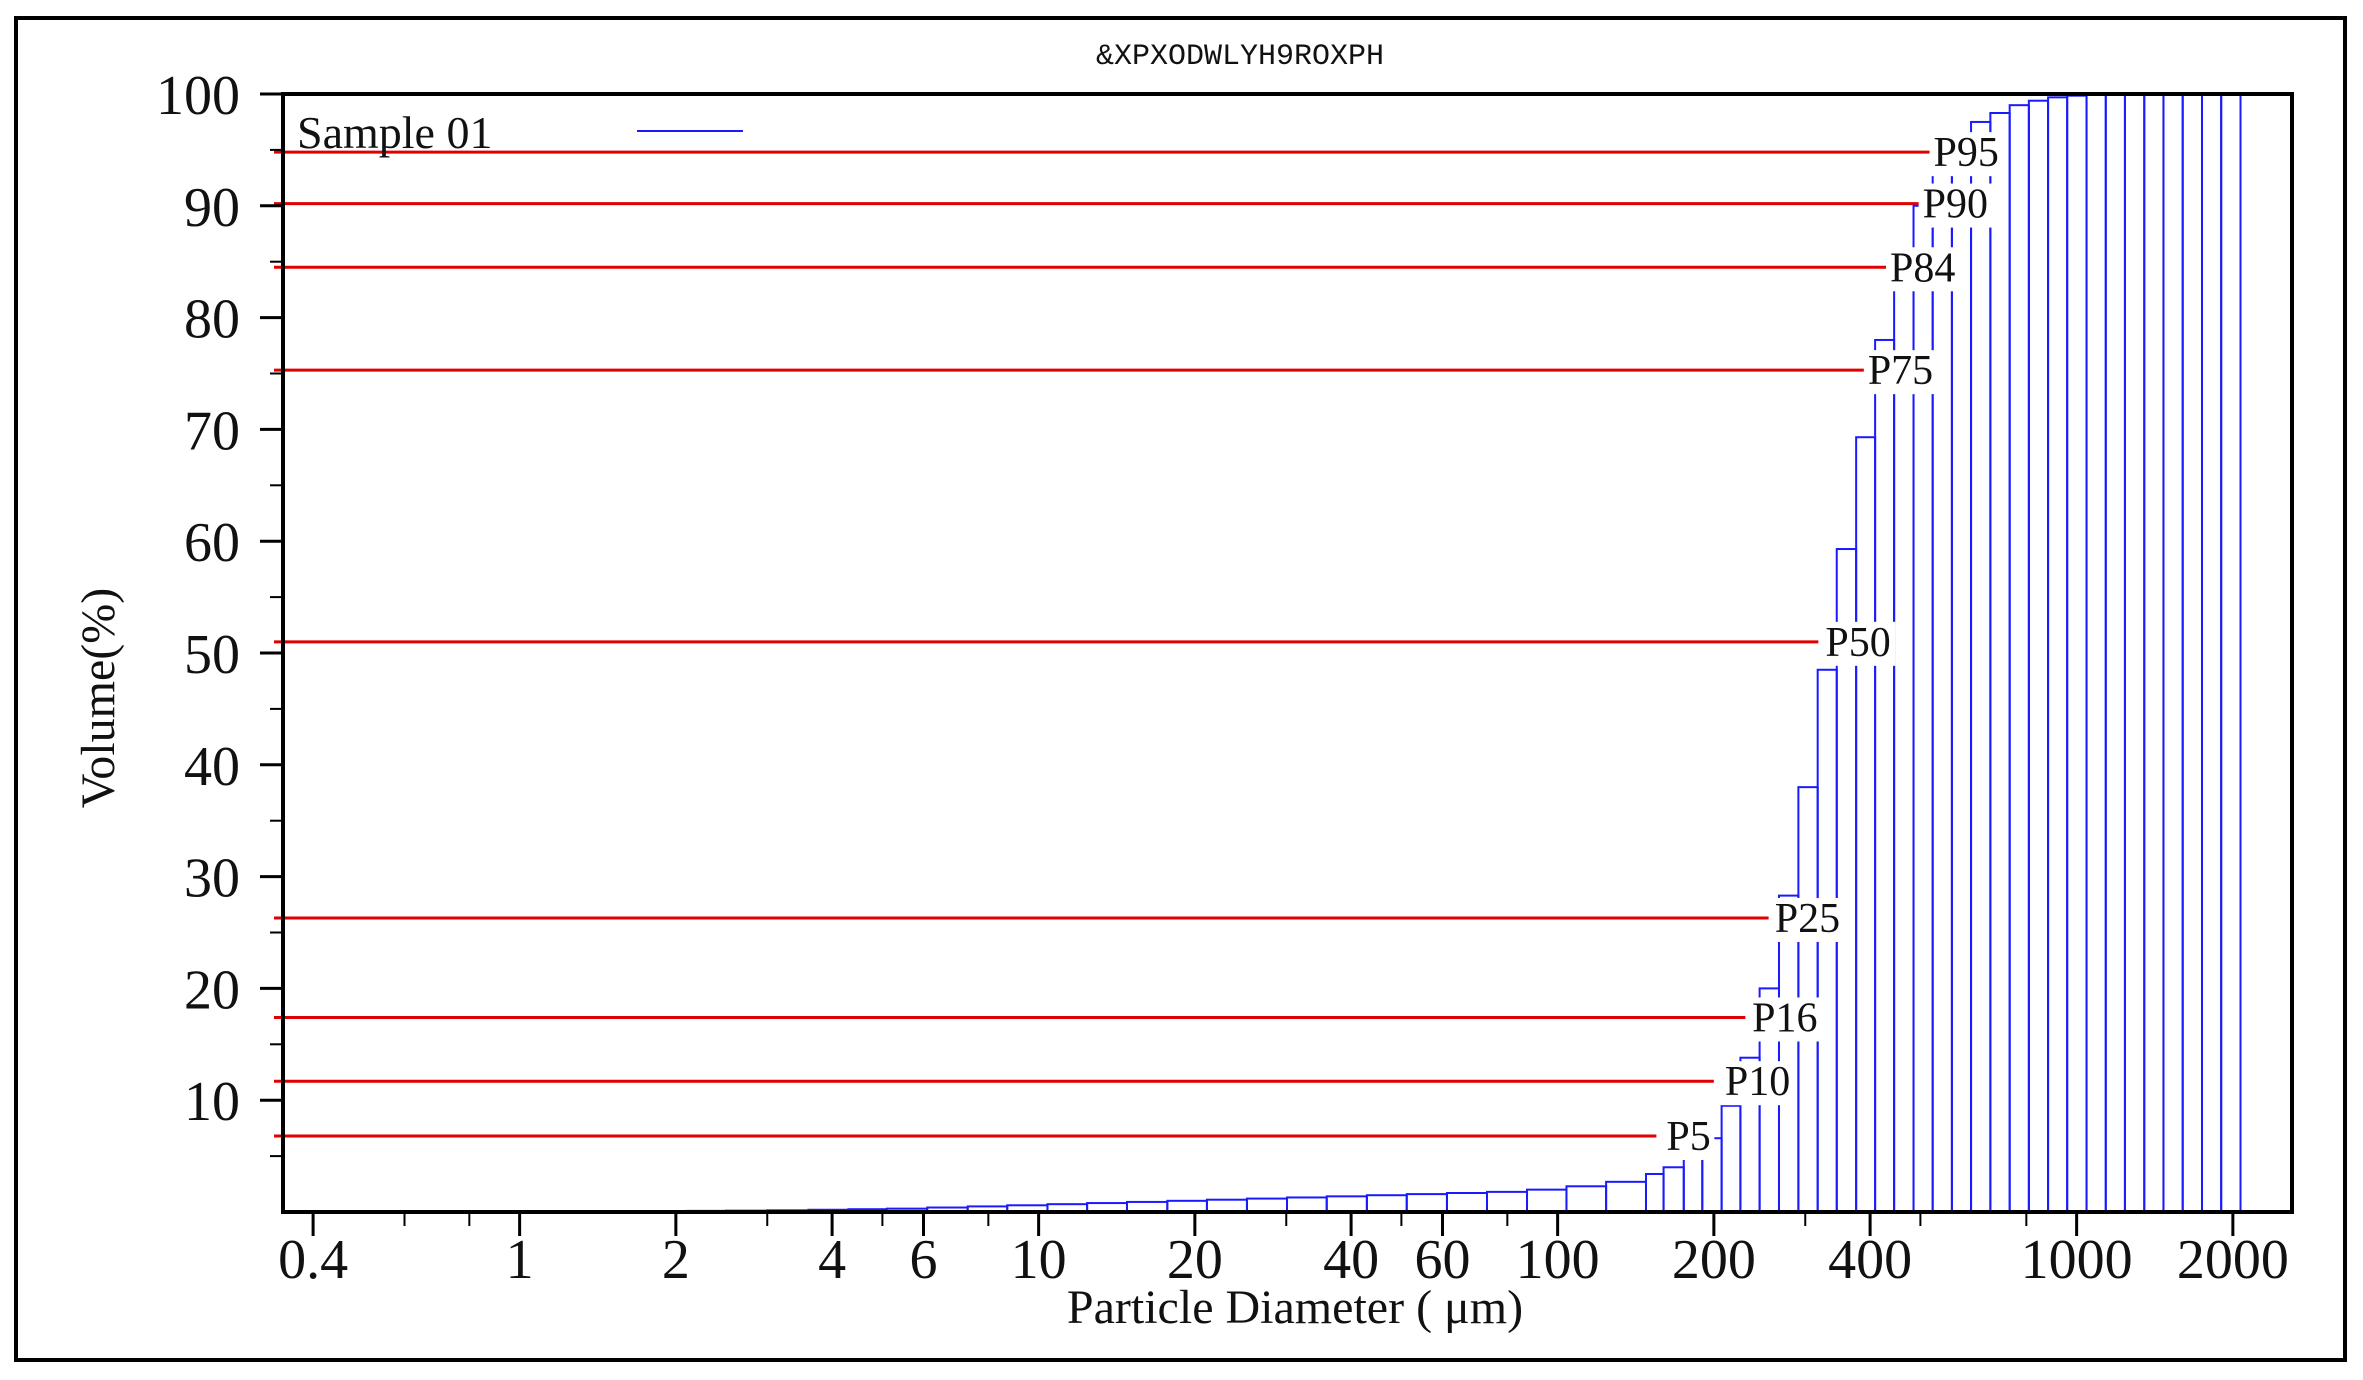  I want to click on percentile-label-p25: P25, so click(1807, 919).